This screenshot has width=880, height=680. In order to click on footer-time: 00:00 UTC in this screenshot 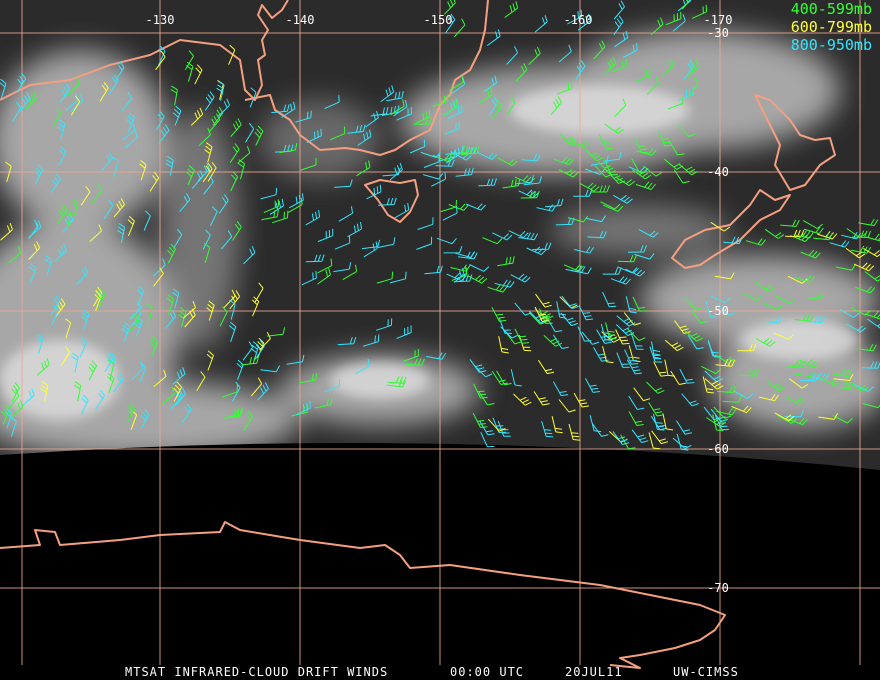, I will do `click(487, 672)`.